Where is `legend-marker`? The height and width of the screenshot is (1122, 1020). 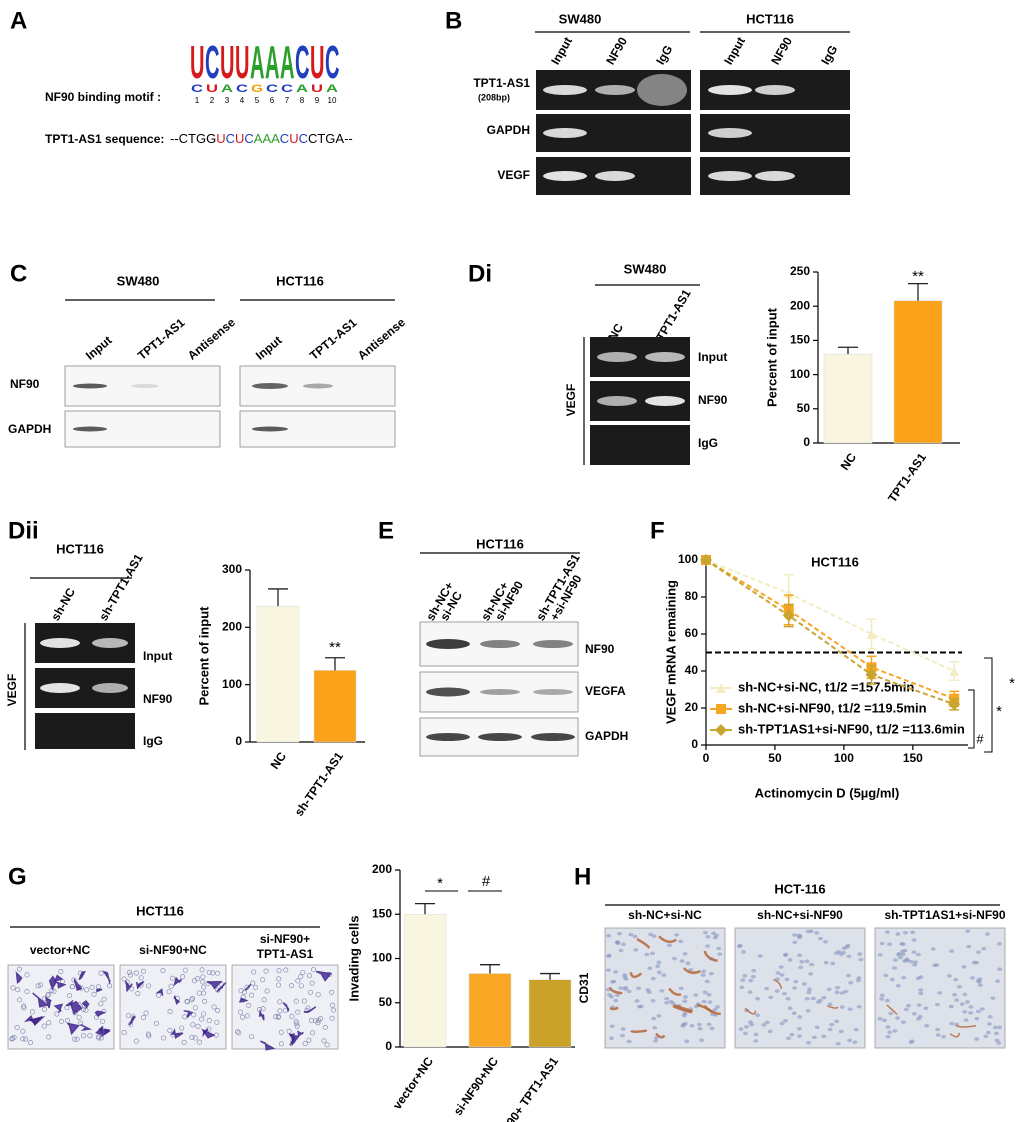
legend-marker is located at coordinates (721, 709).